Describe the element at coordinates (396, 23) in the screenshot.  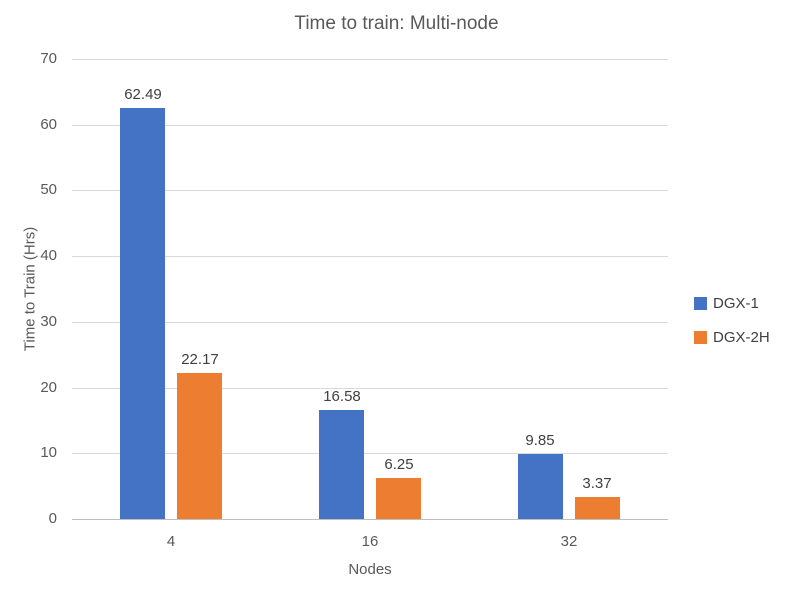
I see `chart-title: Time to train: Multi-node` at that location.